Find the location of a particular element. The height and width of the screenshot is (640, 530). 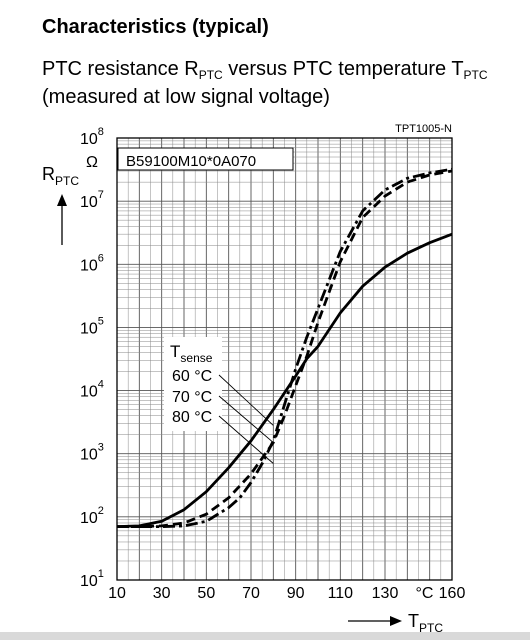

subtitle-text-b: versus PTC temperature T is located at coordinates (343, 69).